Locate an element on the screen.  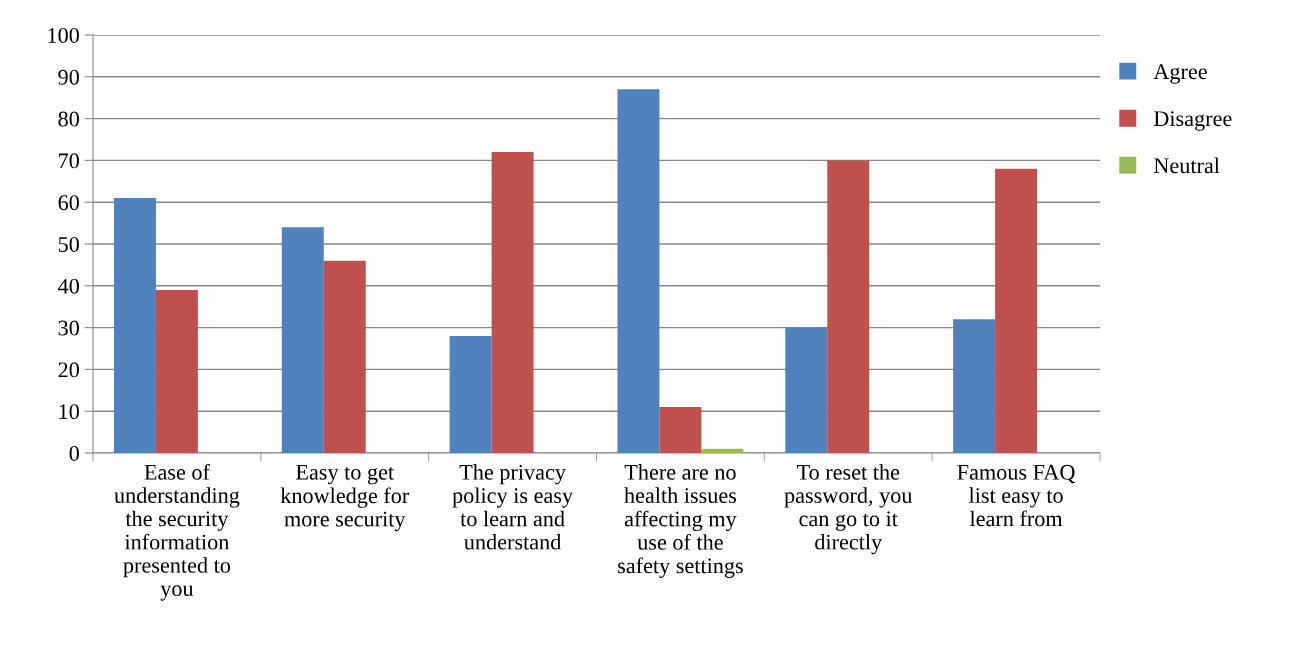
y-tick-label: 0 is located at coordinates (74, 453).